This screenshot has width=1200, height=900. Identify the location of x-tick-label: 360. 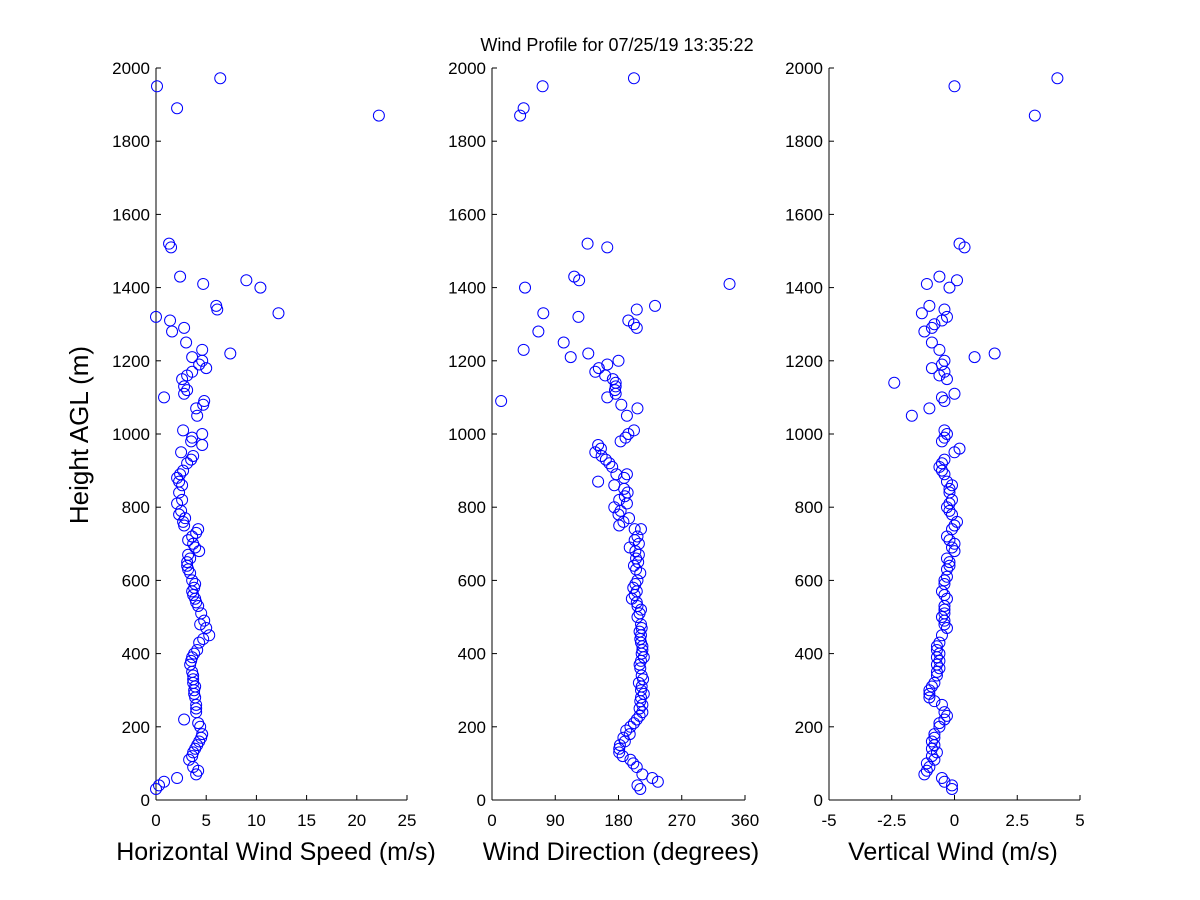
(745, 820).